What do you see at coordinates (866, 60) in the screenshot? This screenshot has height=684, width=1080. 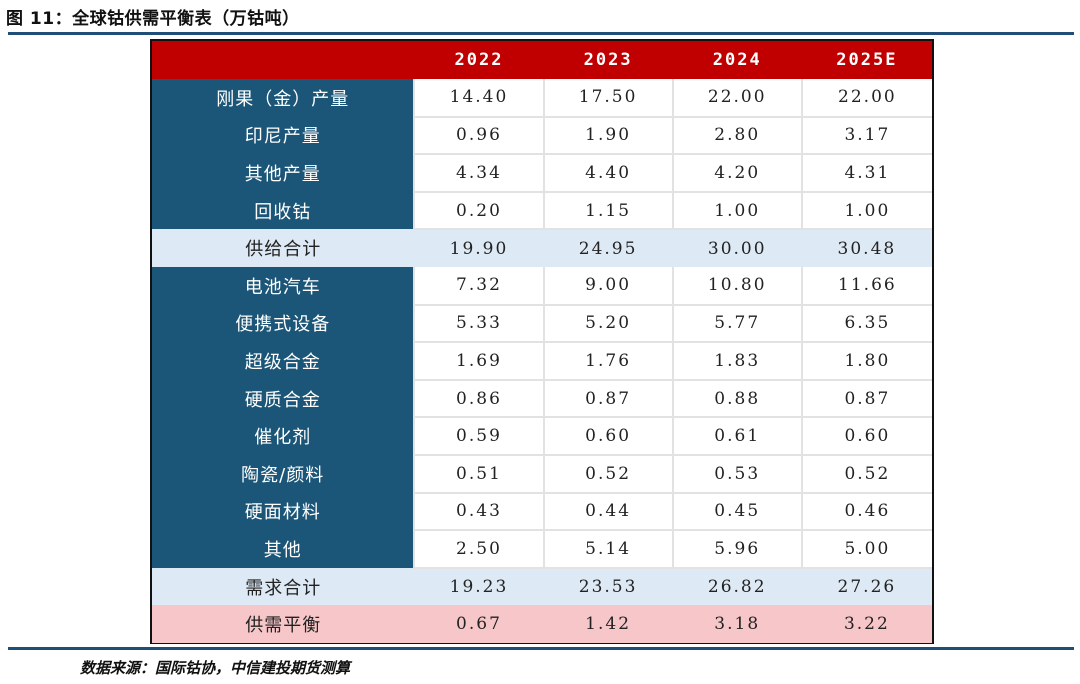 I see `column-header: 2025E` at bounding box center [866, 60].